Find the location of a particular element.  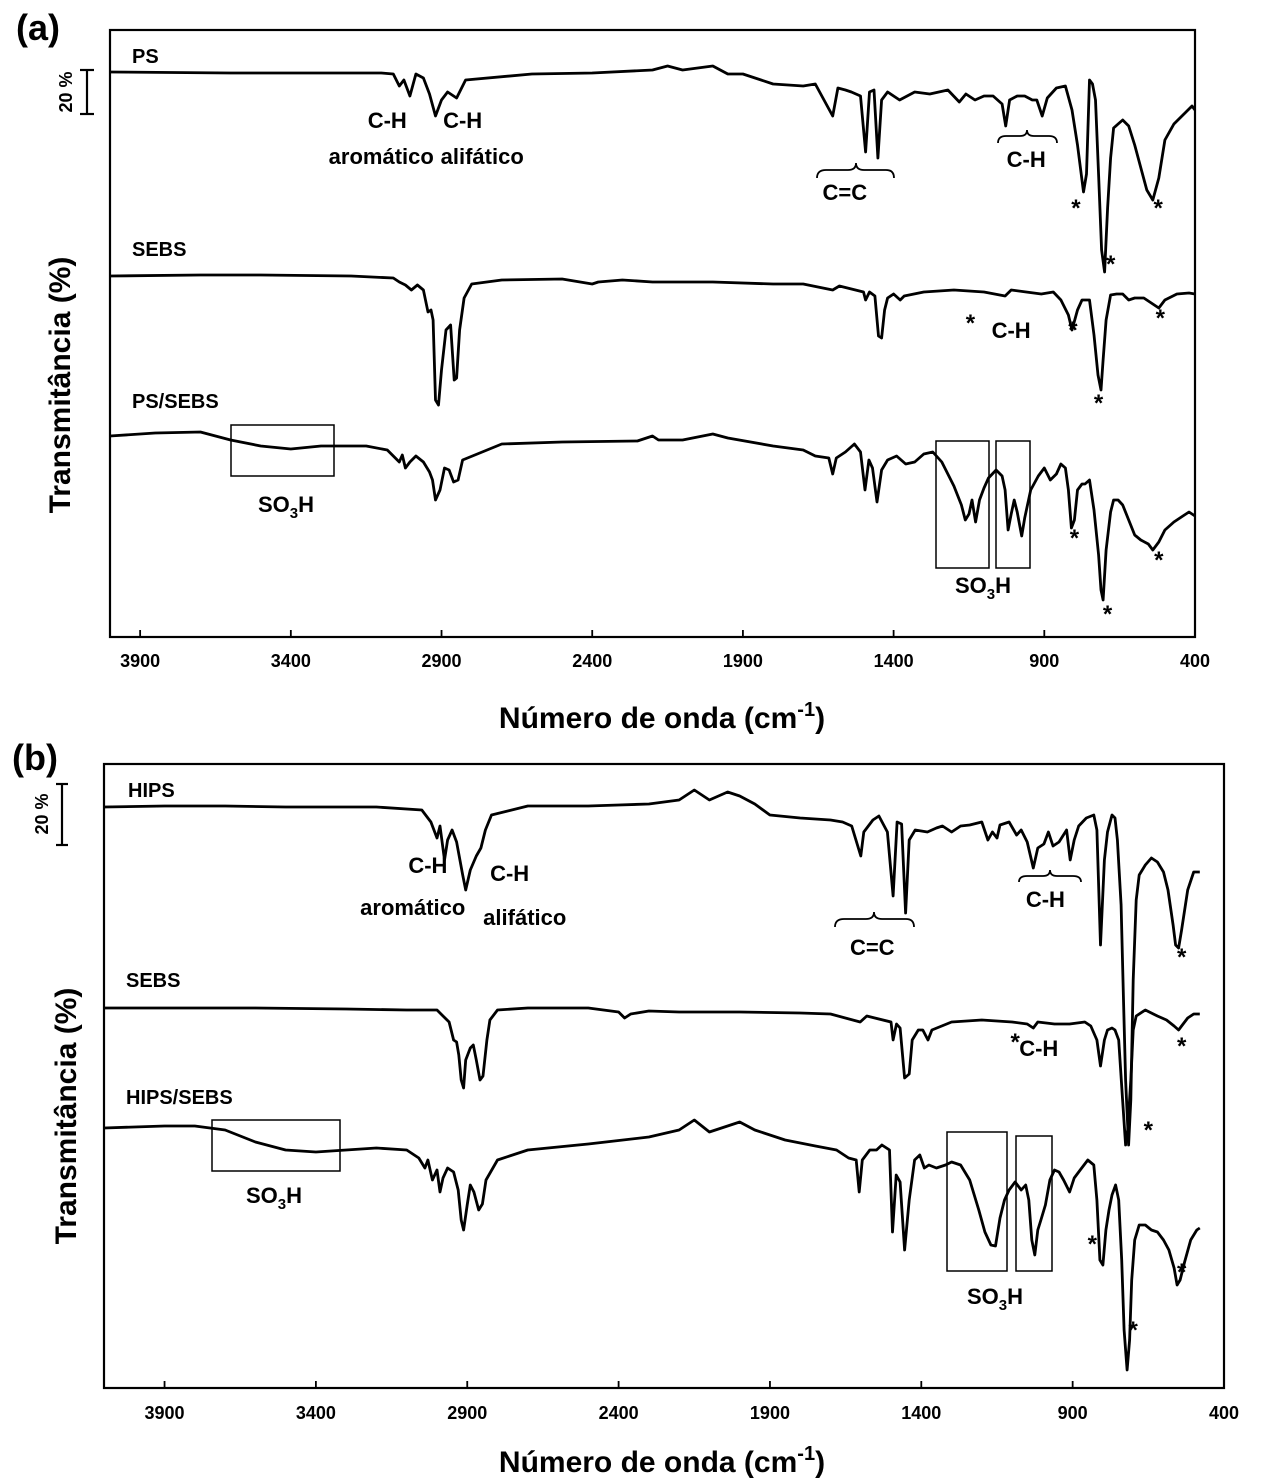

panel-a-label: (a) is located at coordinates (38, 27).